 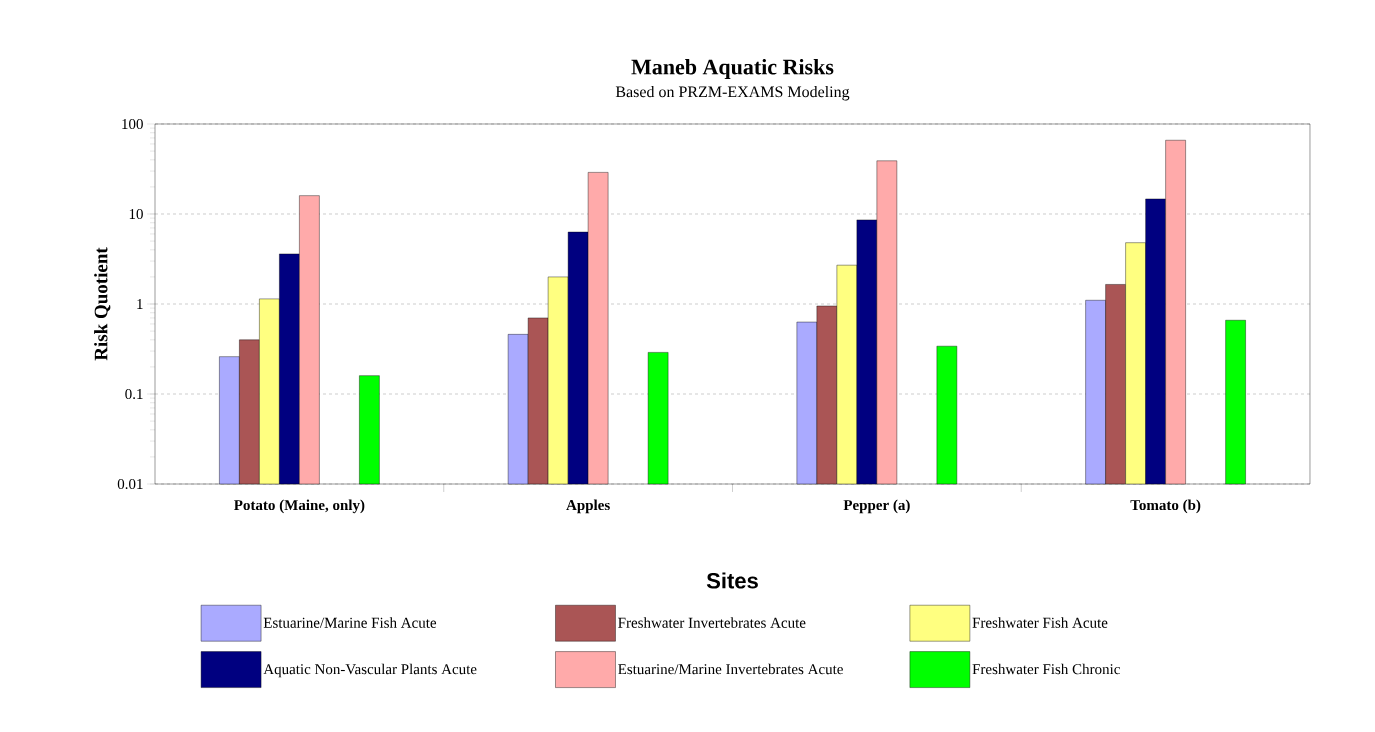 I want to click on y-tick-label: 10, so click(x=136, y=214).